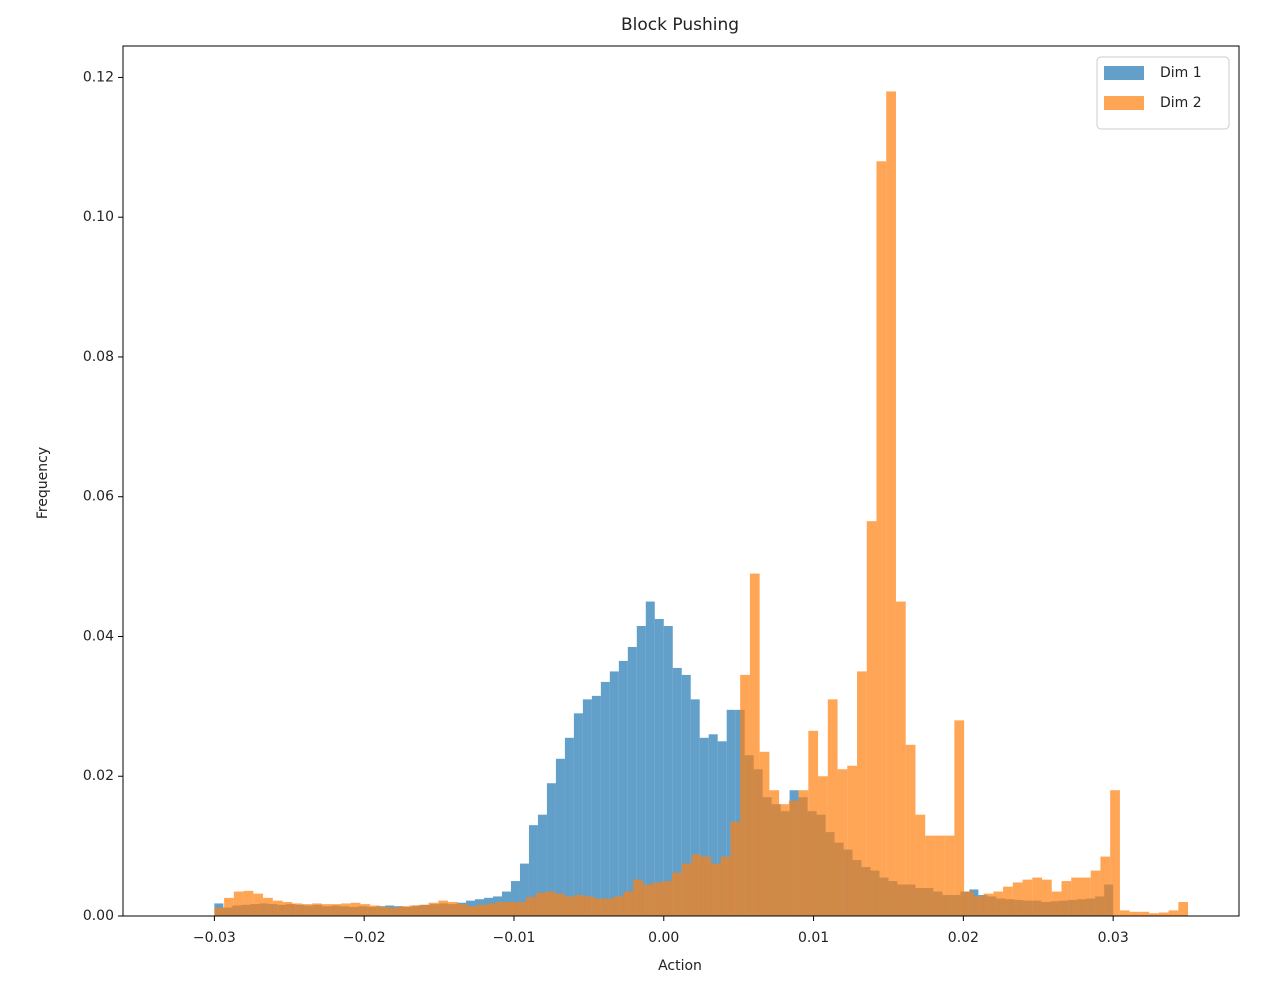  I want to click on x-axis-label: Action, so click(680, 966).